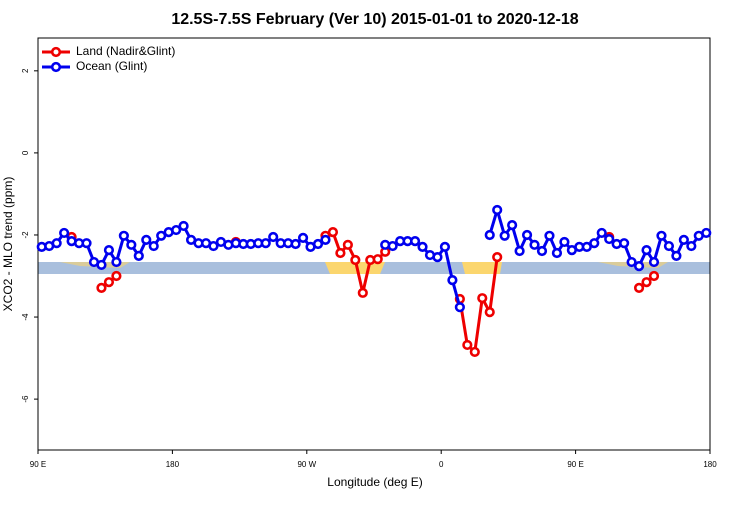  Describe the element at coordinates (374, 482) in the screenshot. I see `x-axis-label: Longitude (deg E)` at that location.